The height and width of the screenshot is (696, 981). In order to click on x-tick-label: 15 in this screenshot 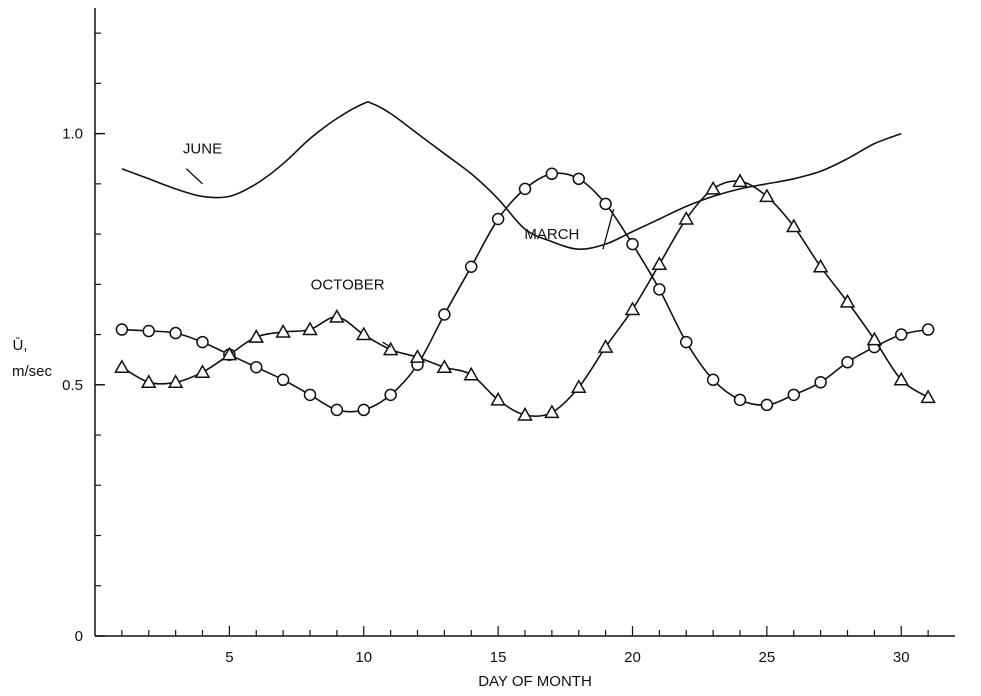, I will do `click(498, 657)`.